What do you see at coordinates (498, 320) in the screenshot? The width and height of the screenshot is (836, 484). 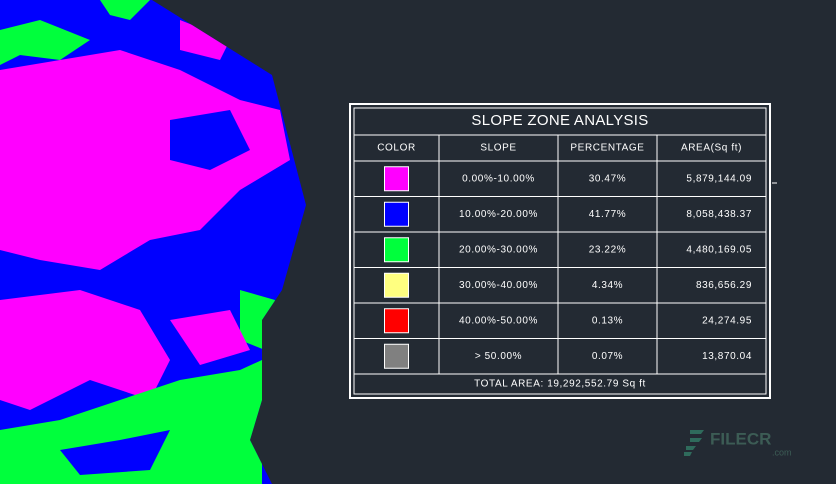 I see `slope-cell: 40.00%-50.00%` at bounding box center [498, 320].